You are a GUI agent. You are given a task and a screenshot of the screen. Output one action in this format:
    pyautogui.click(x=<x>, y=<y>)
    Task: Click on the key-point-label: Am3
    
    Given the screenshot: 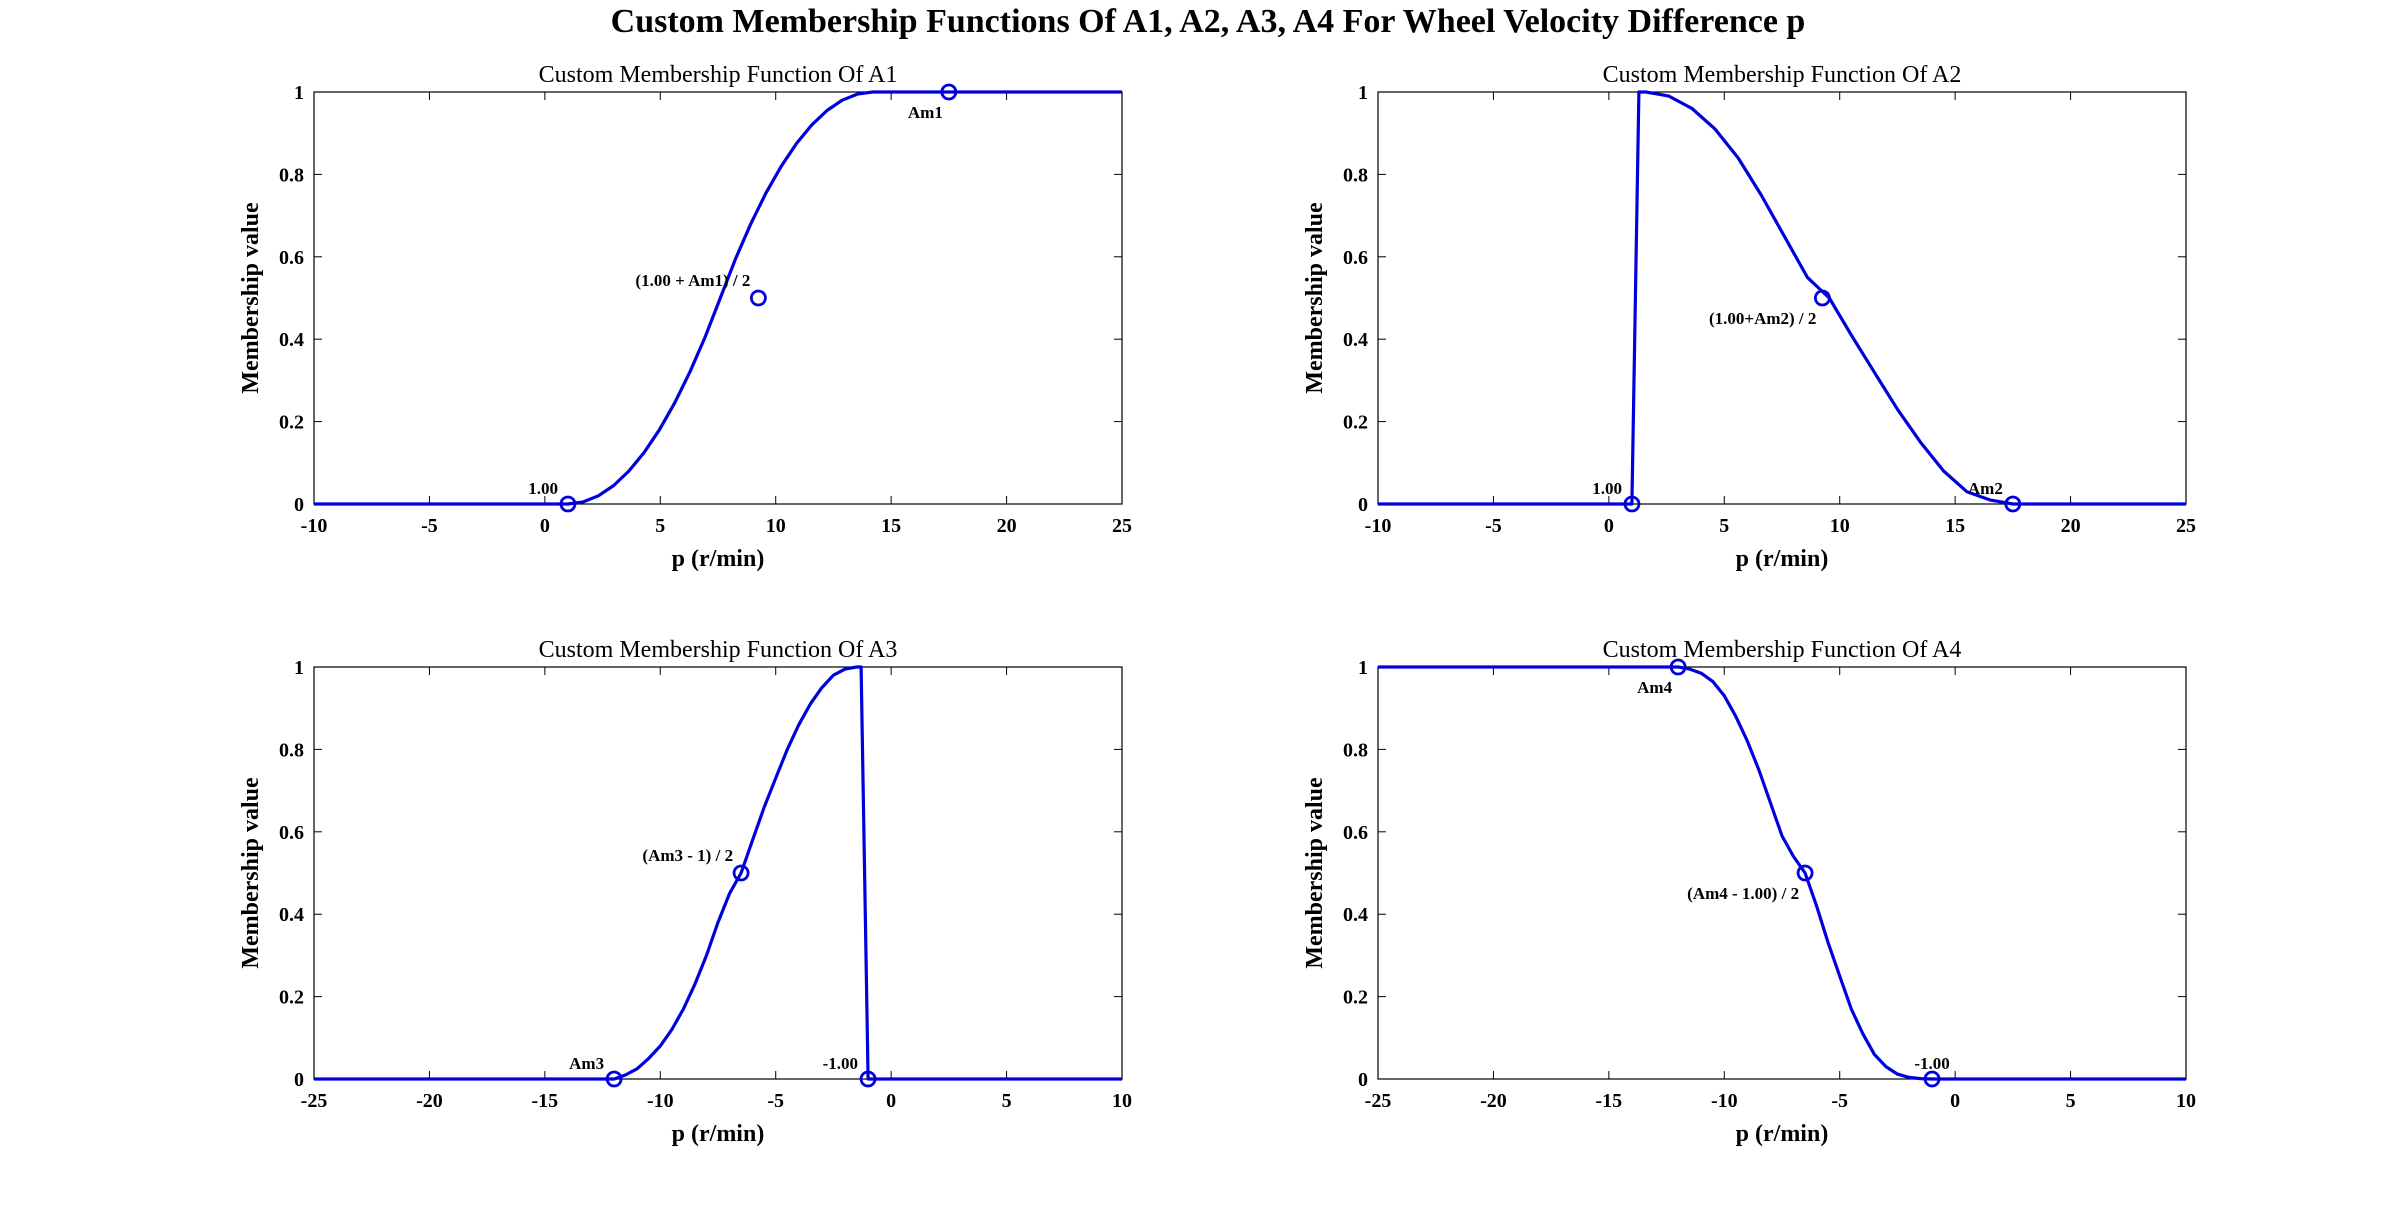 What is the action you would take?
    pyautogui.click(x=586, y=1063)
    